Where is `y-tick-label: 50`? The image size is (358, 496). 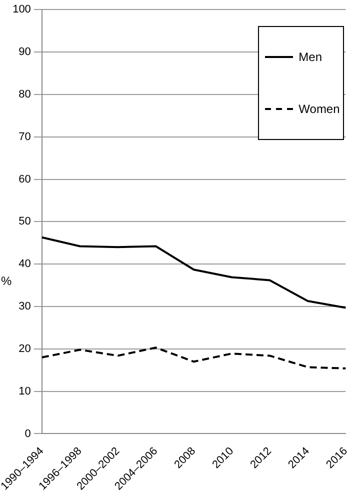 y-tick-label: 50 is located at coordinates (24, 222).